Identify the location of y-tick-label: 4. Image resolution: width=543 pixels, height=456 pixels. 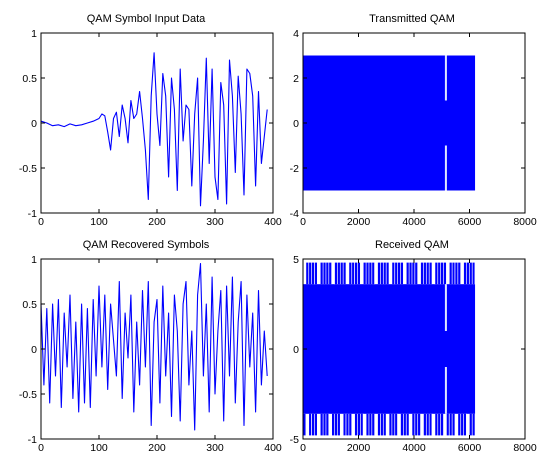
(296, 34).